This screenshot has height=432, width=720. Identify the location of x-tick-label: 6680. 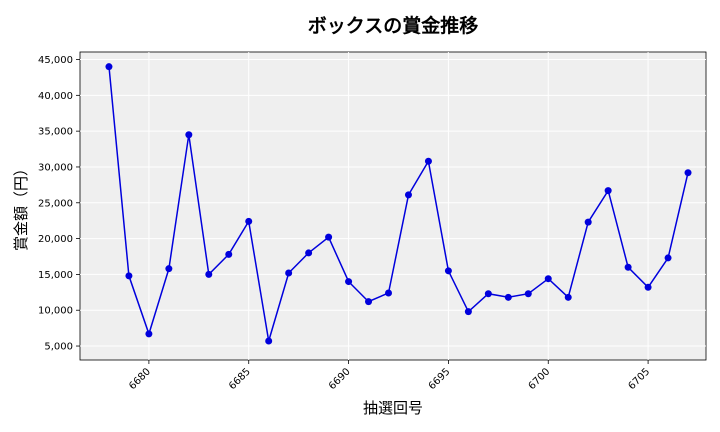
(140, 379).